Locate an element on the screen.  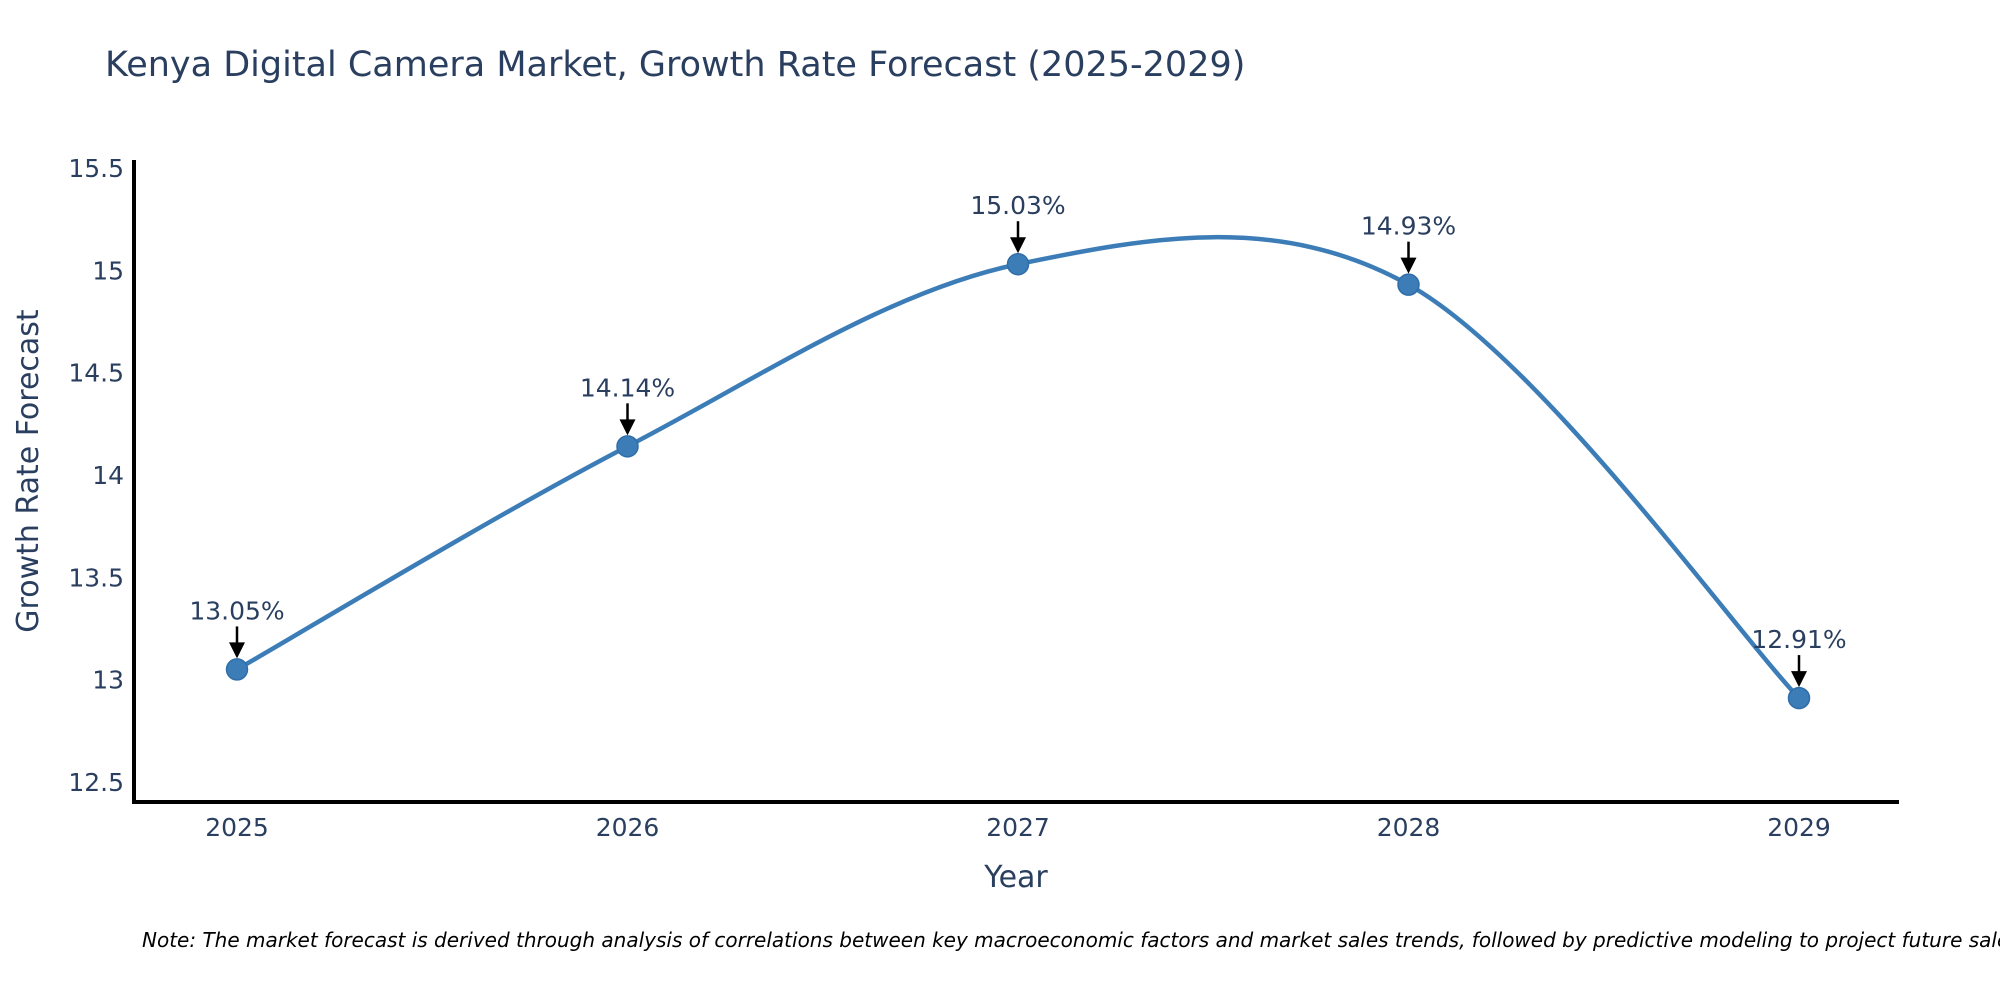
y-tick-label: 13 is located at coordinates (108, 680).